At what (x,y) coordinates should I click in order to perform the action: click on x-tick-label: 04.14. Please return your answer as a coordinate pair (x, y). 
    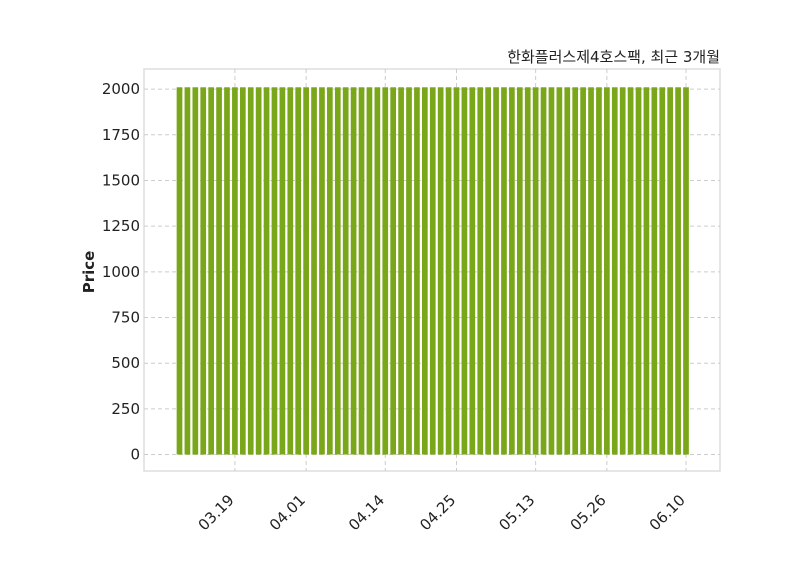
    Looking at the image, I should click on (366, 512).